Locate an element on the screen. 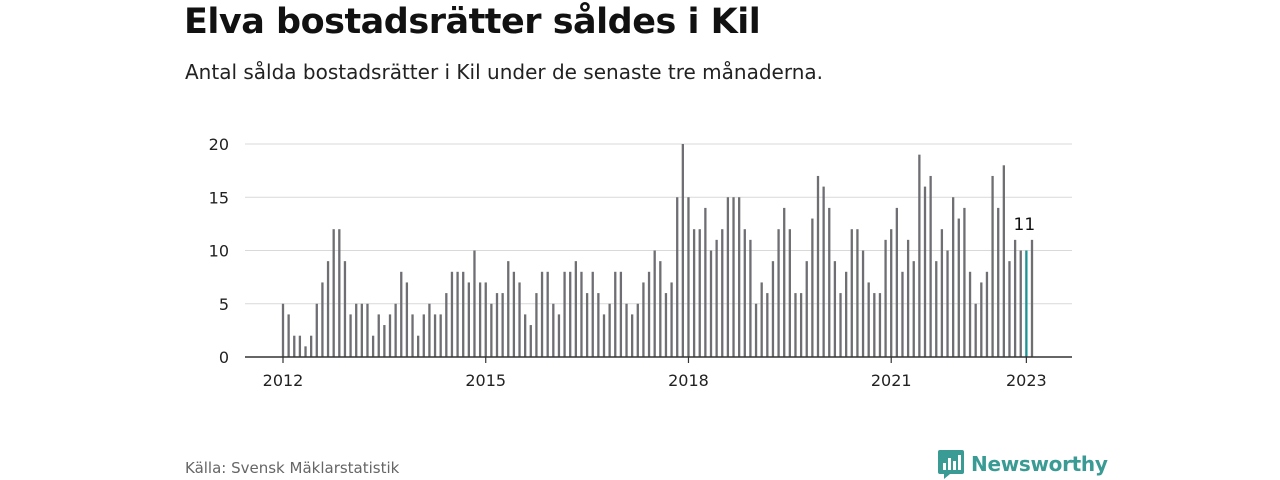  y-tick-label: 10 is located at coordinates (219, 251).